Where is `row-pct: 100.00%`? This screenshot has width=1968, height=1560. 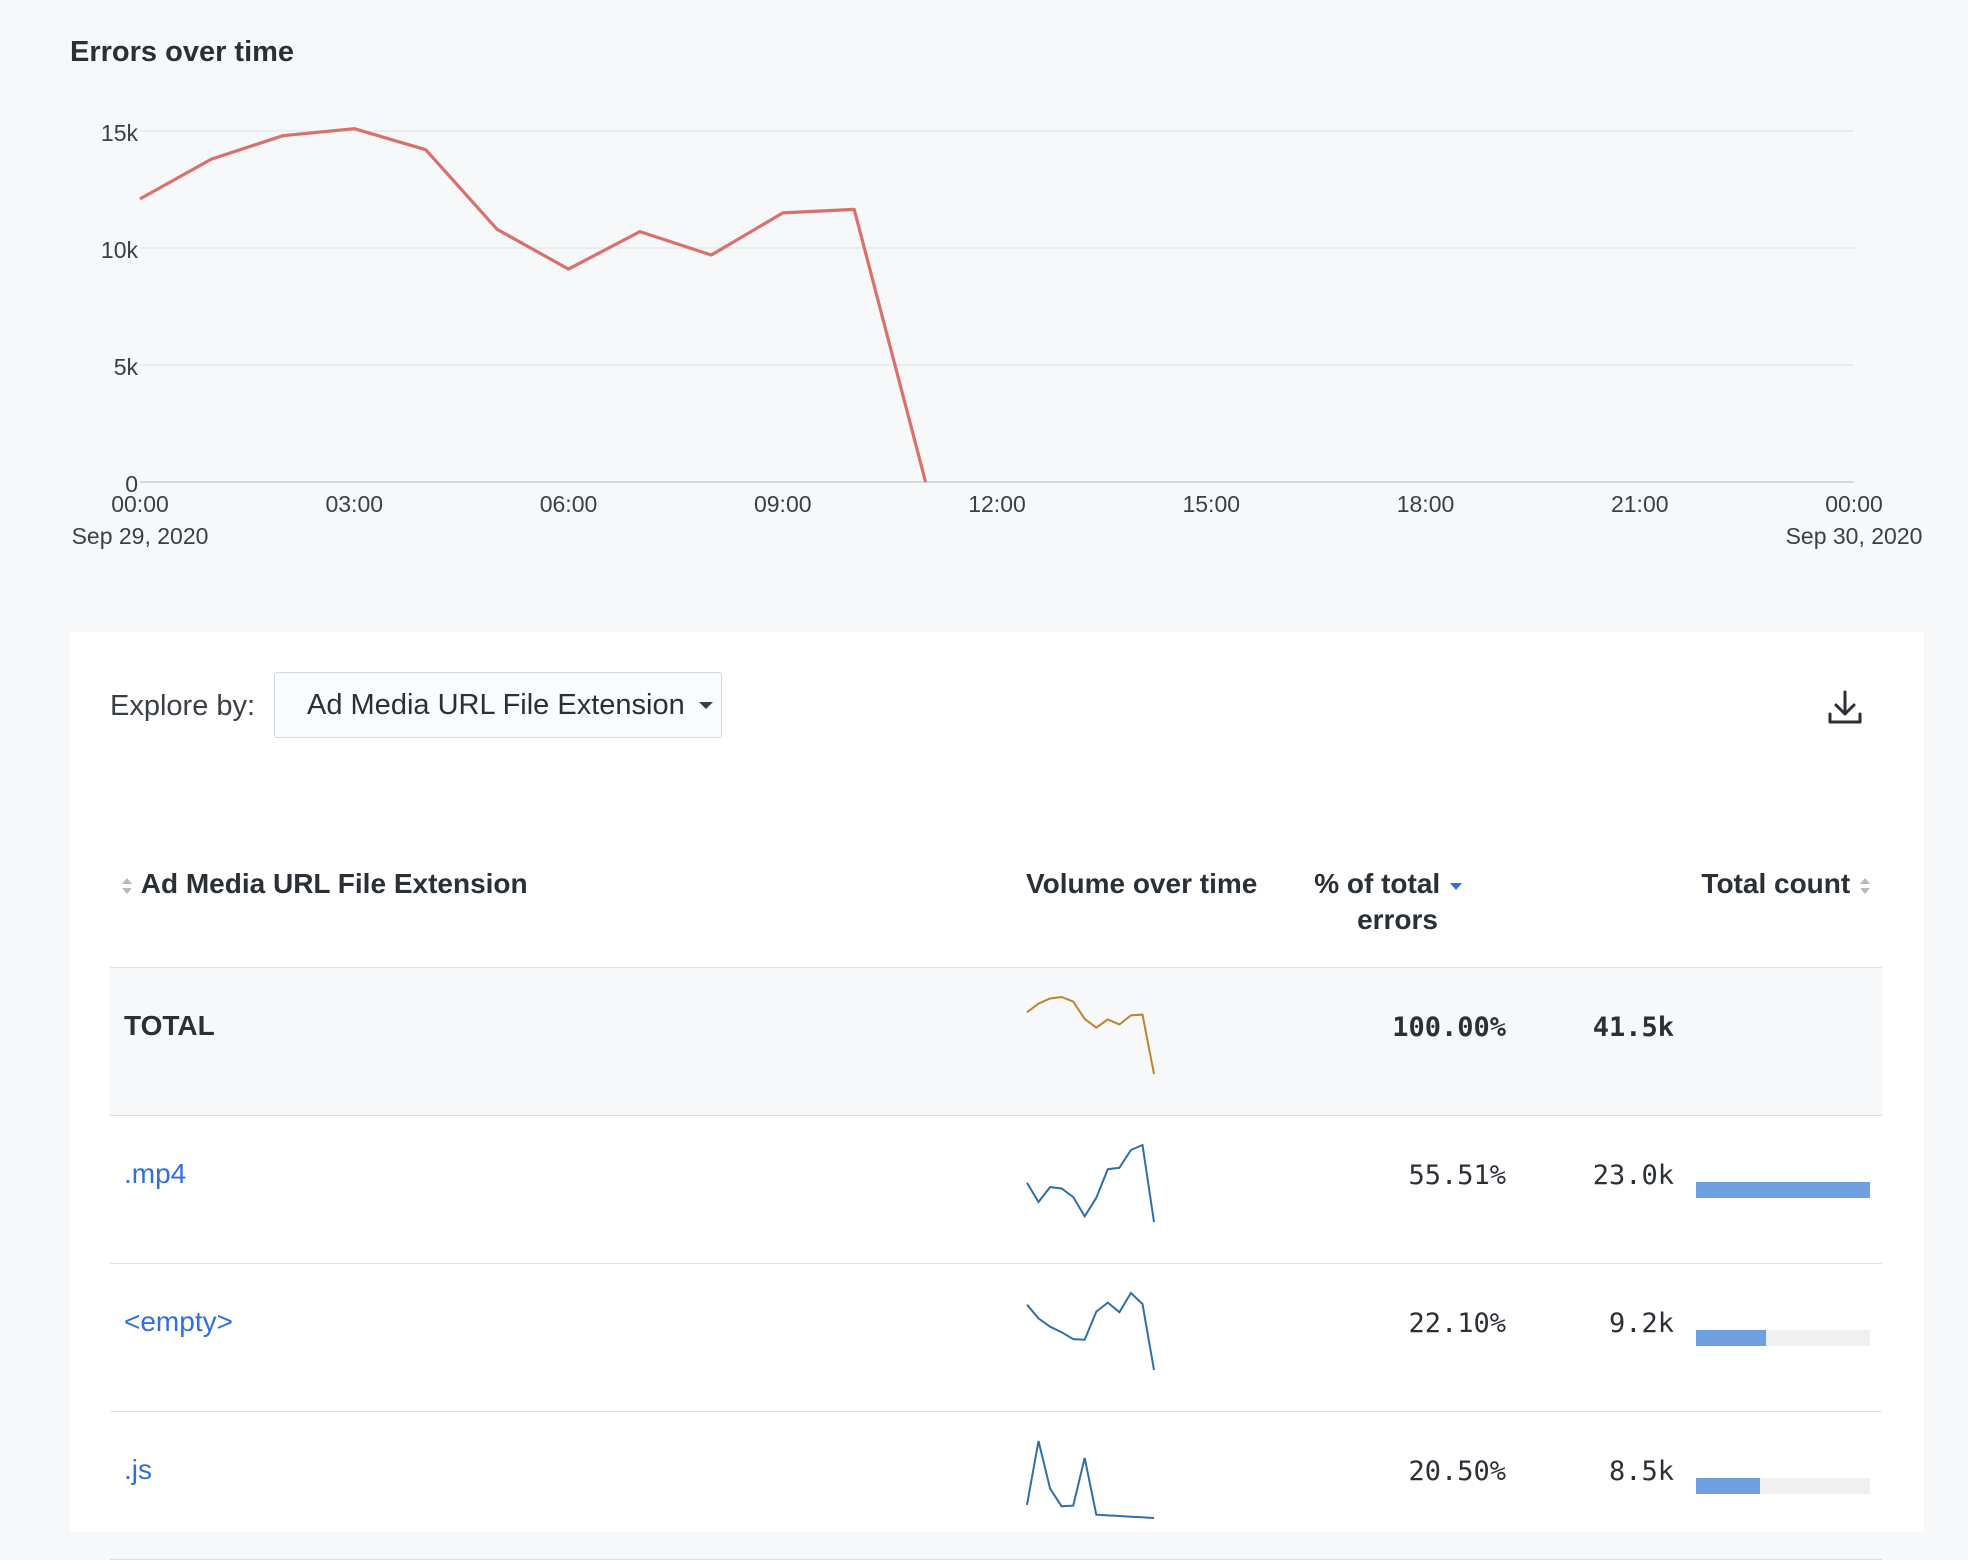 row-pct: 100.00% is located at coordinates (1449, 1027).